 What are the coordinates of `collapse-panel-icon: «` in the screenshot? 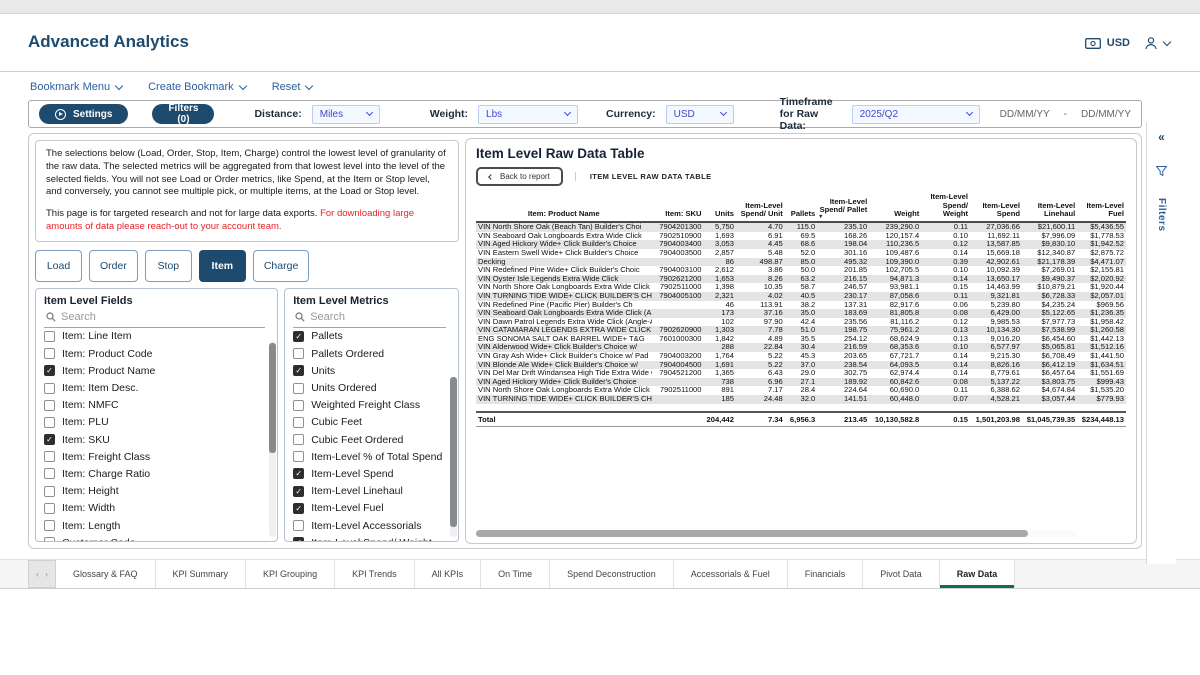 It's located at (1161, 137).